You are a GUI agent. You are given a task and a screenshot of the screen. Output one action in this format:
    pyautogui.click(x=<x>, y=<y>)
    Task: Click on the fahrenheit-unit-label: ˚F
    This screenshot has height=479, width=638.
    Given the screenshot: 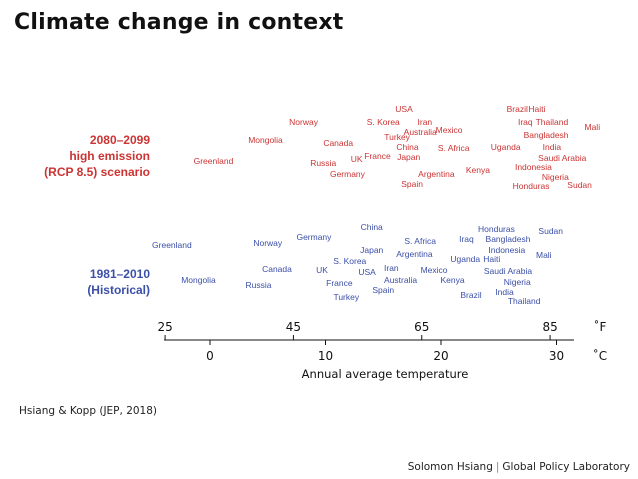 What is the action you would take?
    pyautogui.click(x=600, y=326)
    